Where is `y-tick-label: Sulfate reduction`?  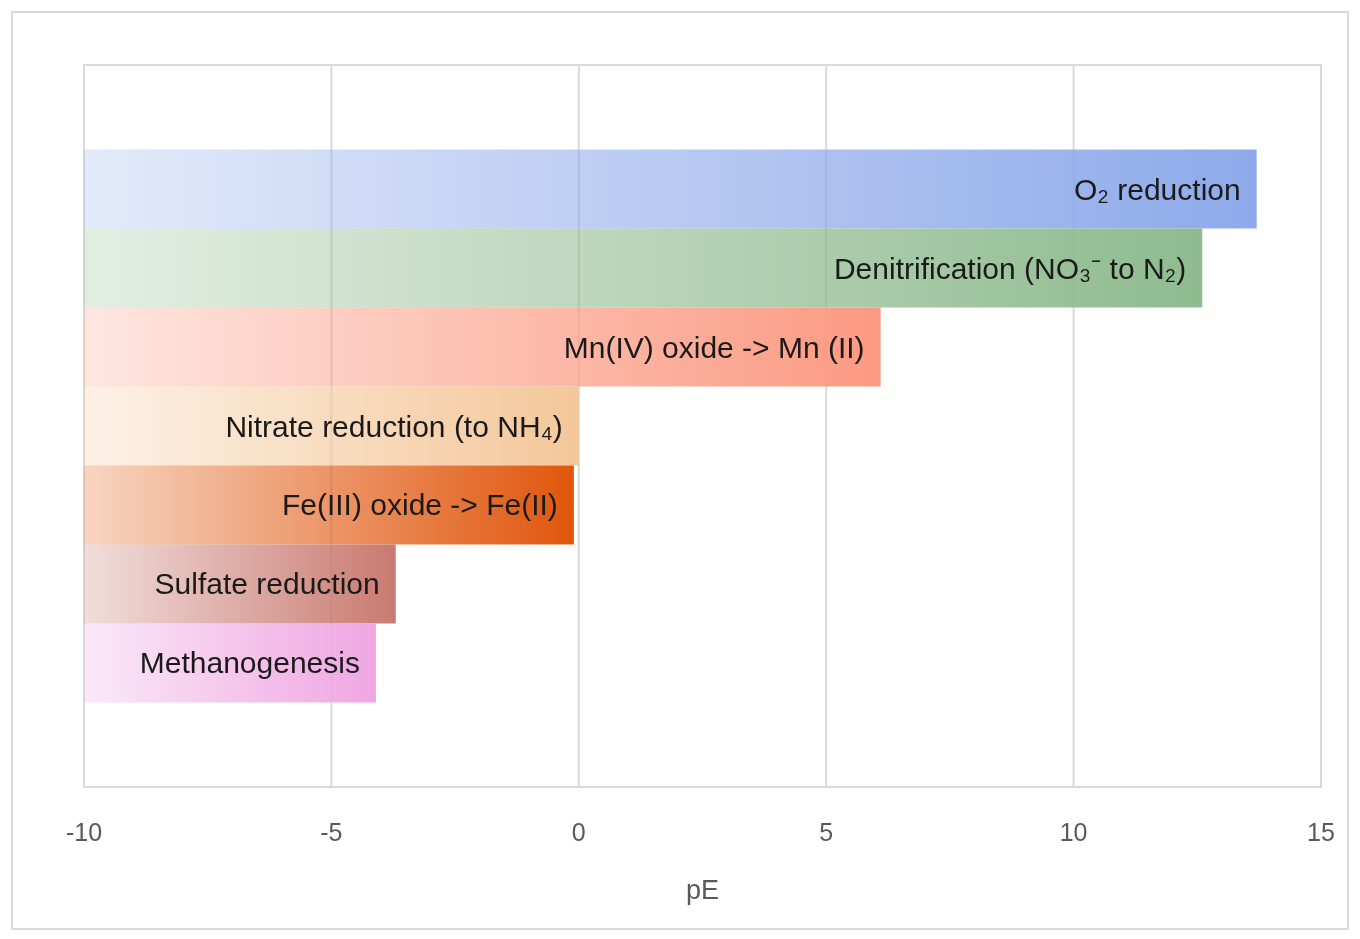 y-tick-label: Sulfate reduction is located at coordinates (267, 584).